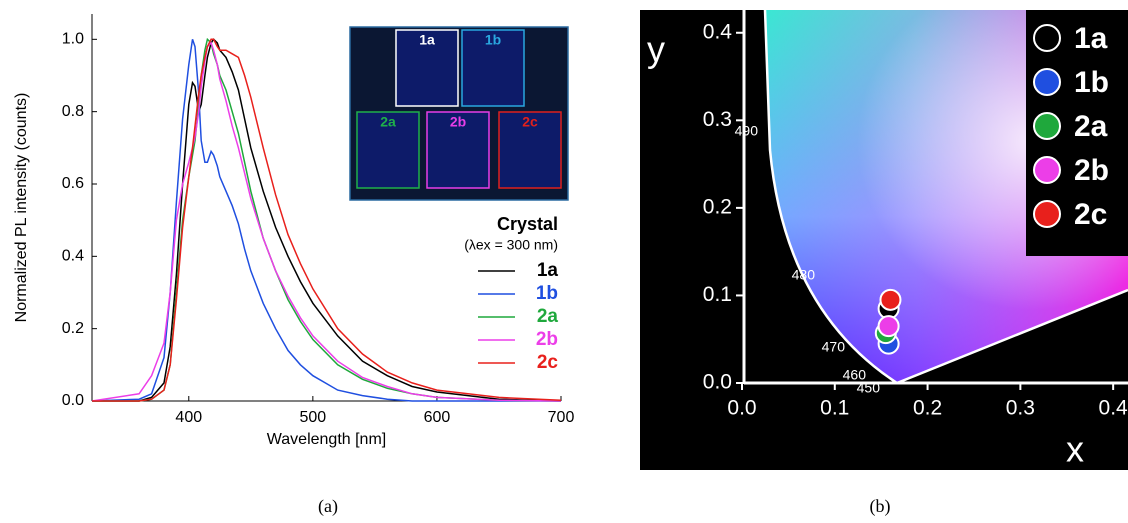 The height and width of the screenshot is (523, 1128). Describe the element at coordinates (188, 417) in the screenshot. I see `x-tick-label: 400` at that location.